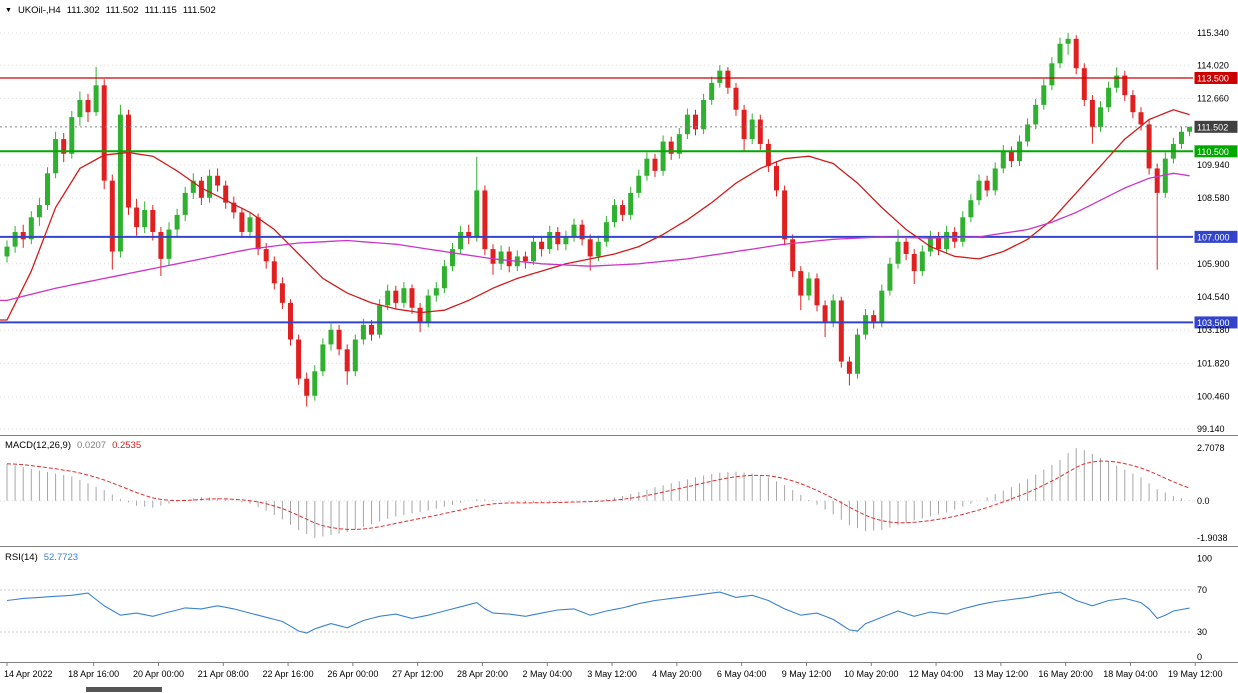 This screenshot has width=1238, height=693. Describe the element at coordinates (41, 557) in the screenshot. I see `rsi-header: RSI(14) 52.7723` at that location.